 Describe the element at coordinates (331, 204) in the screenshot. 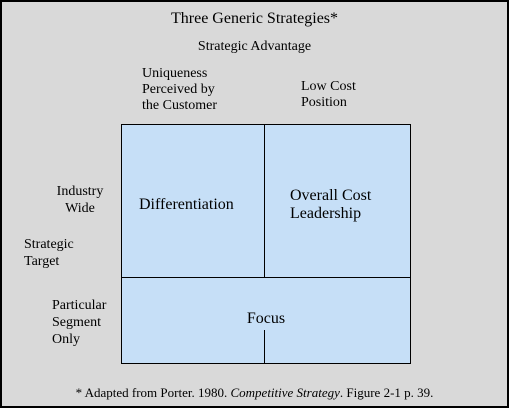

I see `cell-overall-cost-leadership: Overall Cost Leadership` at that location.